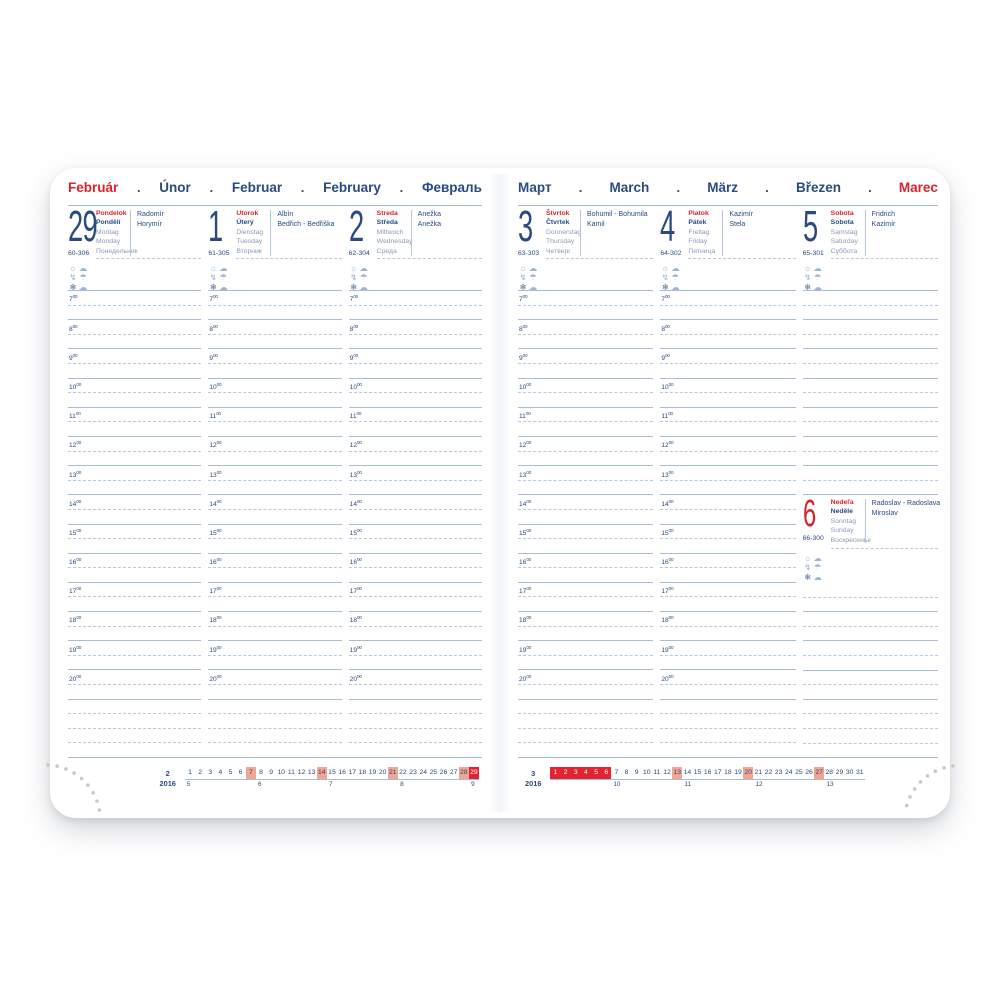 This screenshot has height=1000, width=1000. Describe the element at coordinates (533, 773) in the screenshot. I see `mini-cal-month: 3` at that location.